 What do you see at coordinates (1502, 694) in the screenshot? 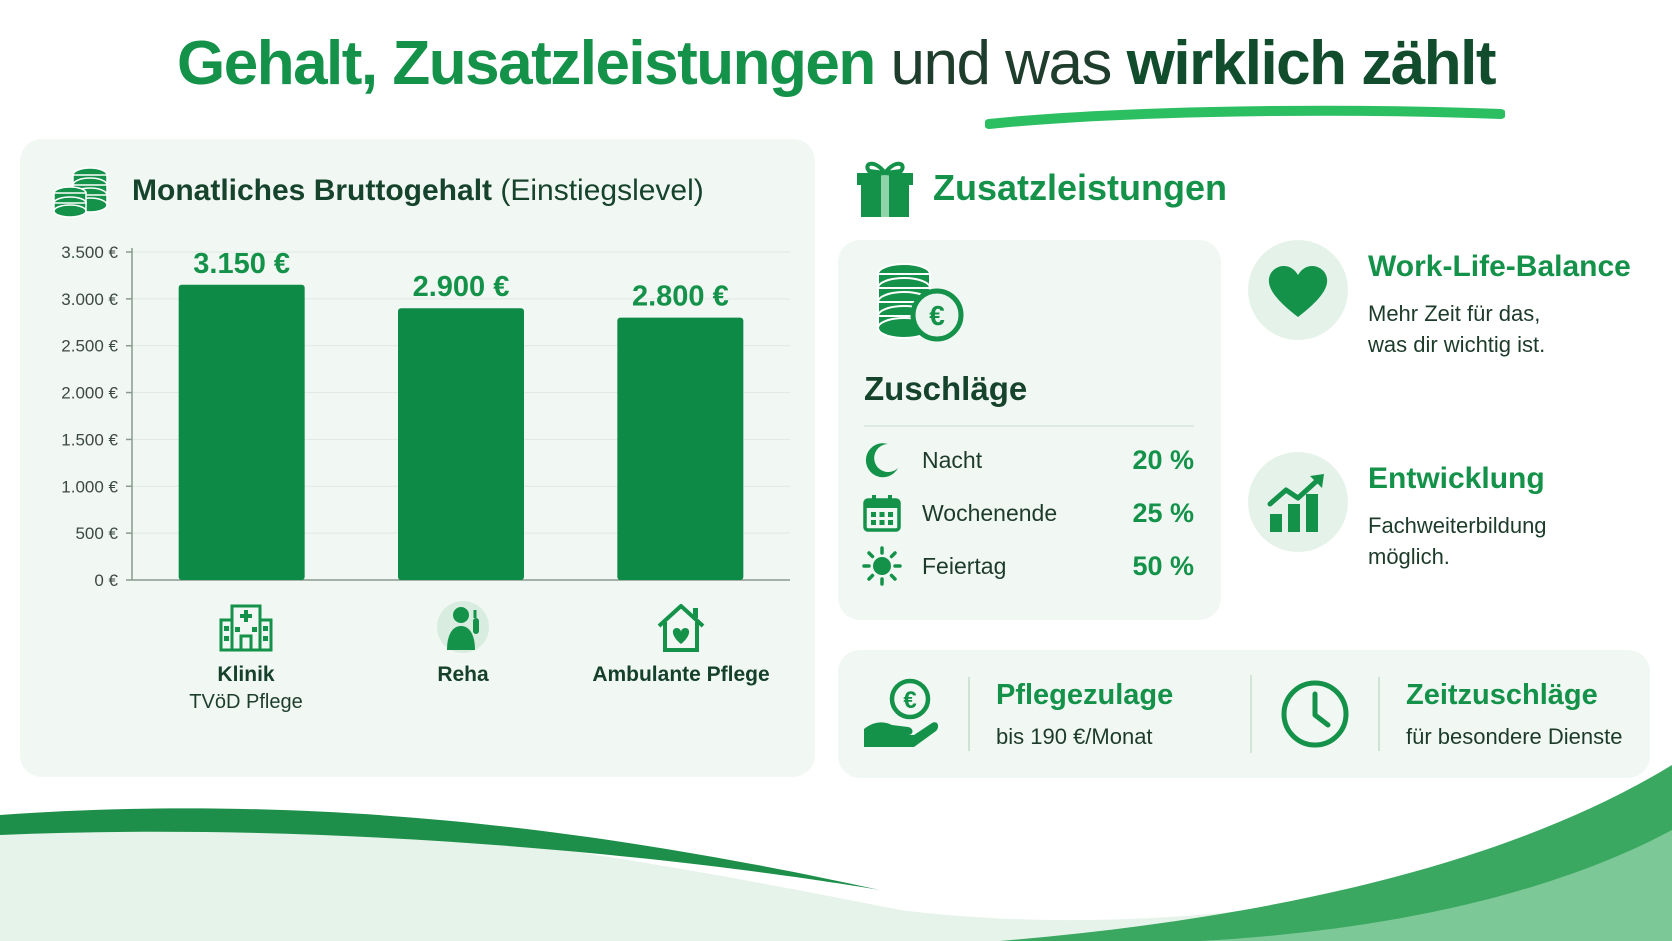
I see `benefit-title: Zeitzuschläge` at bounding box center [1502, 694].